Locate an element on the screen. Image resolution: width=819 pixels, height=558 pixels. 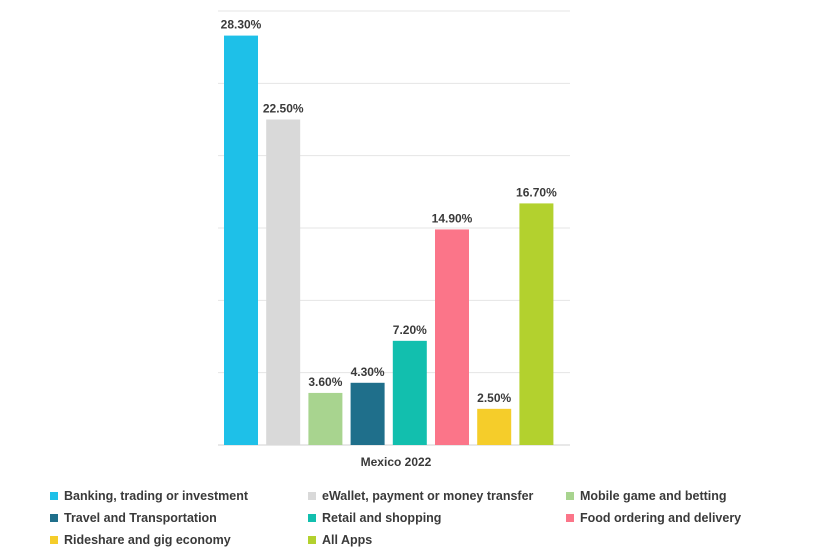
data-label: 14.90% is located at coordinates (452, 218).